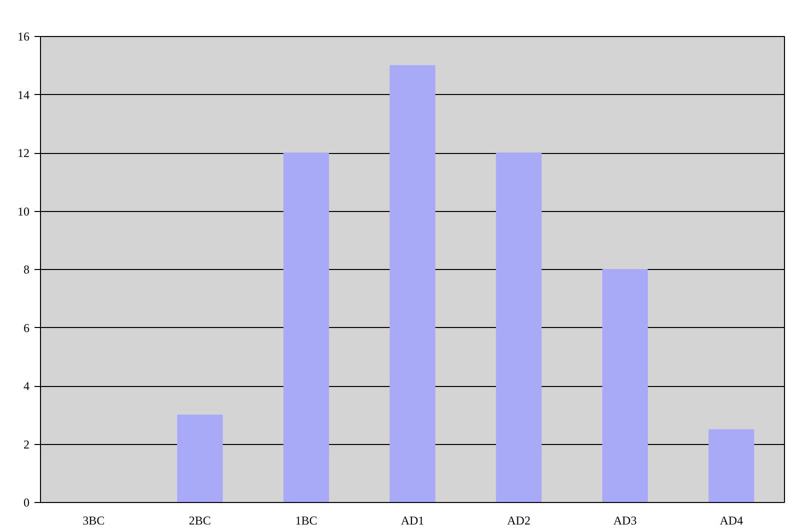 The height and width of the screenshot is (532, 792). Describe the element at coordinates (306, 521) in the screenshot. I see `x-tick-label: 1BC` at that location.